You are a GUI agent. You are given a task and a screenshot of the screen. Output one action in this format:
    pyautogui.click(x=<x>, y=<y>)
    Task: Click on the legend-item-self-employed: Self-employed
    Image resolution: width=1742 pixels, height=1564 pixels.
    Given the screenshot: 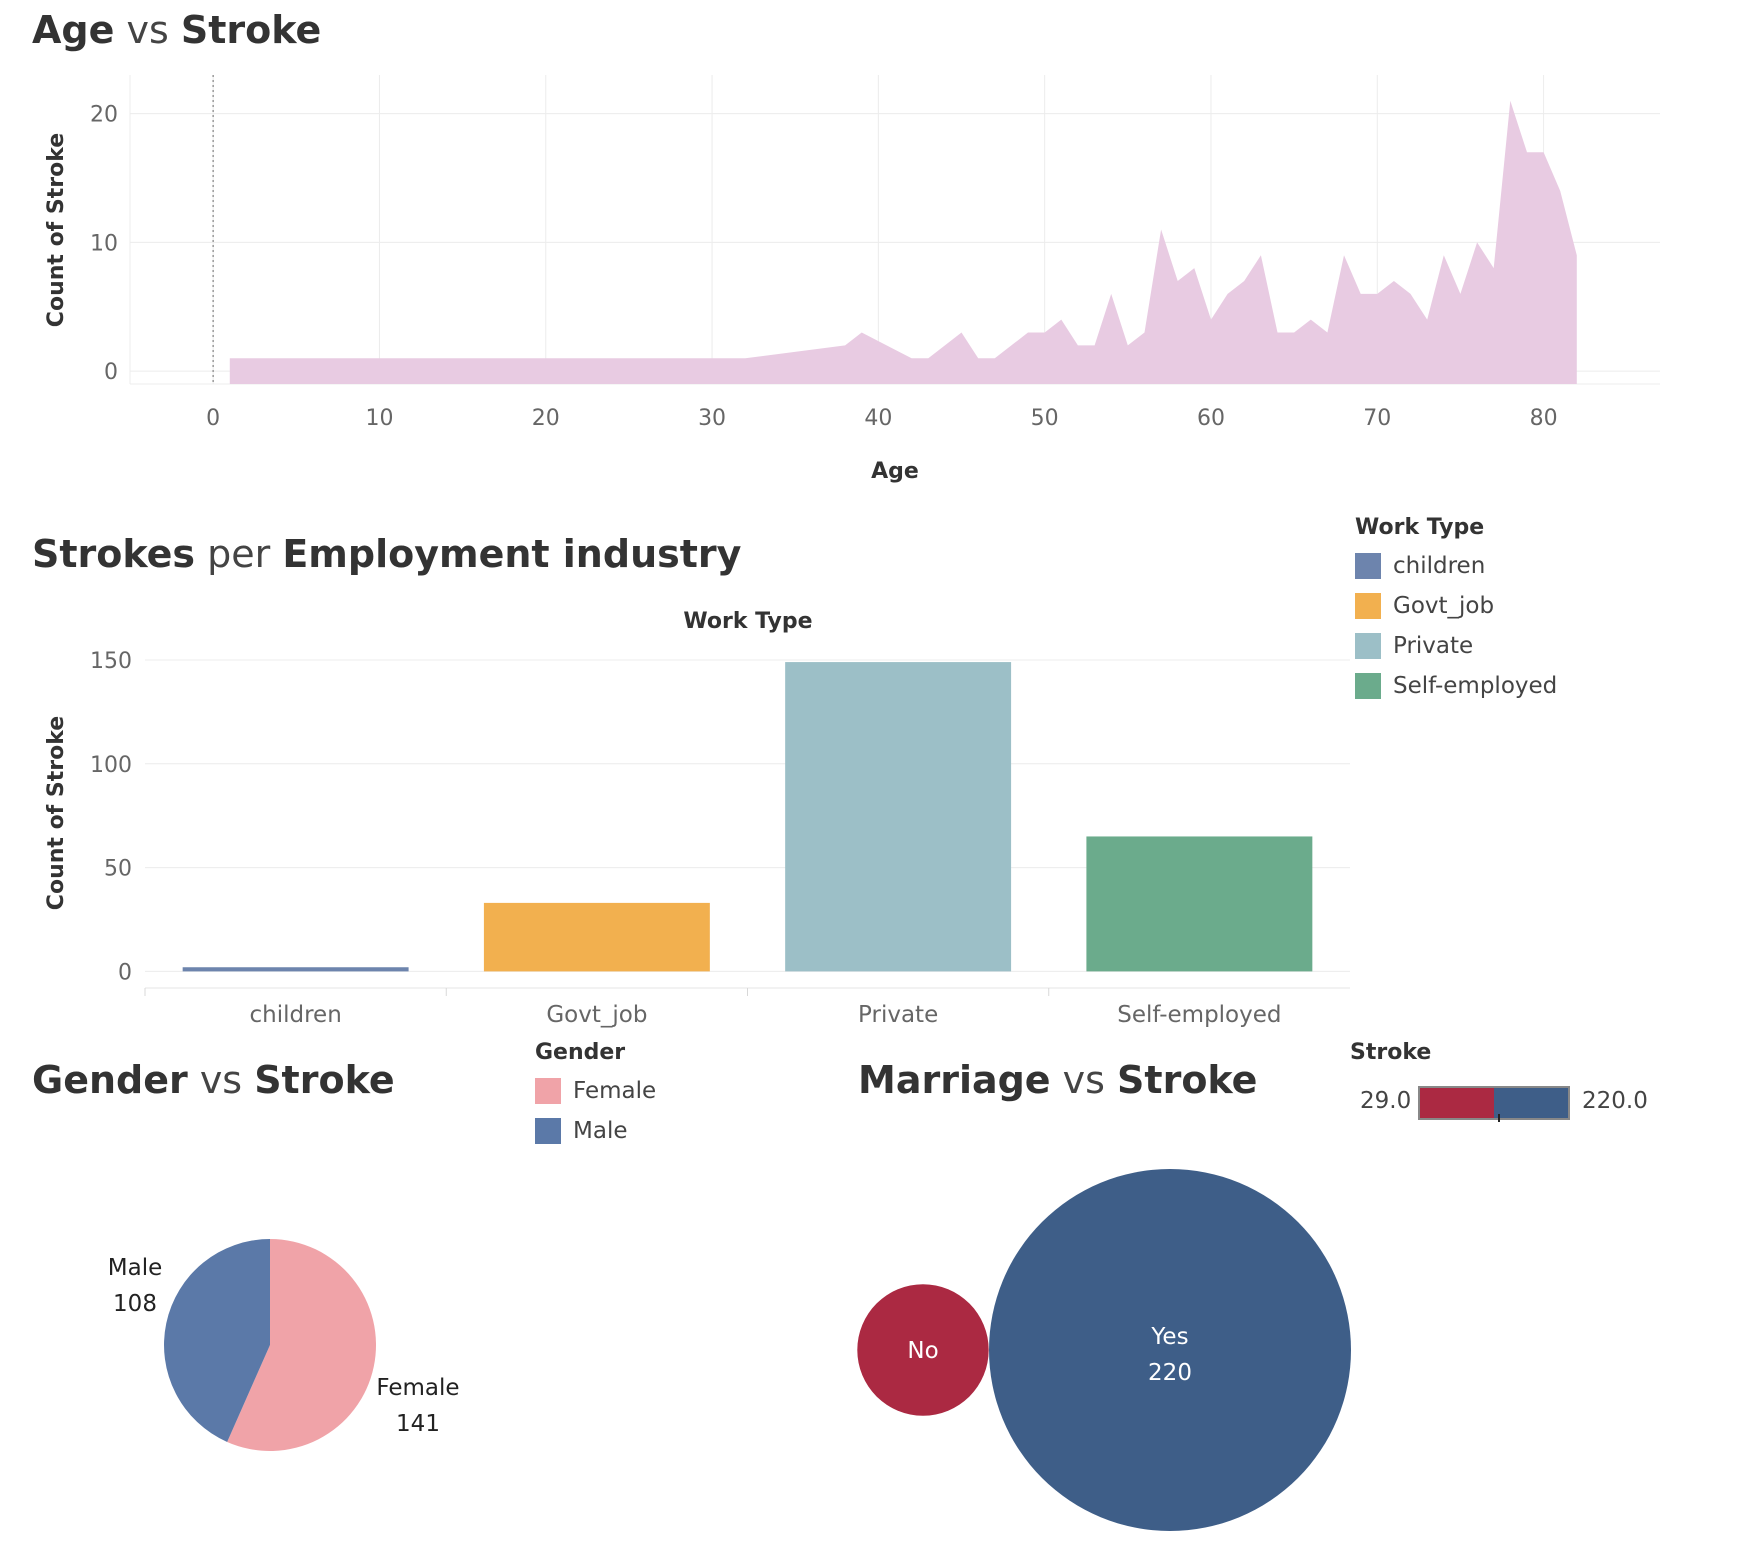 What is the action you would take?
    pyautogui.click(x=1456, y=686)
    